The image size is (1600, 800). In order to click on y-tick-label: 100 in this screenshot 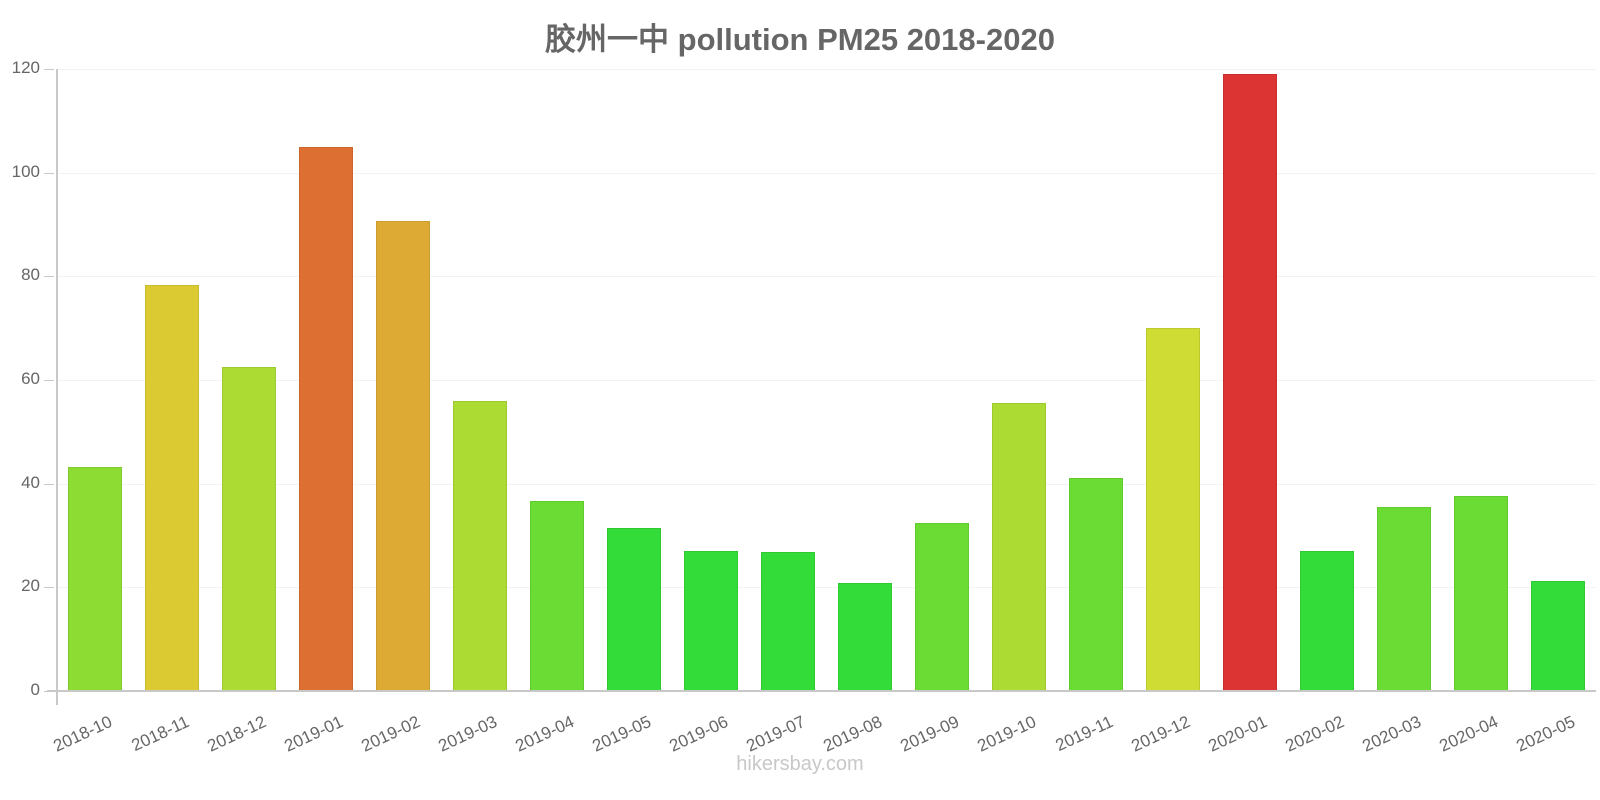, I will do `click(25, 171)`.